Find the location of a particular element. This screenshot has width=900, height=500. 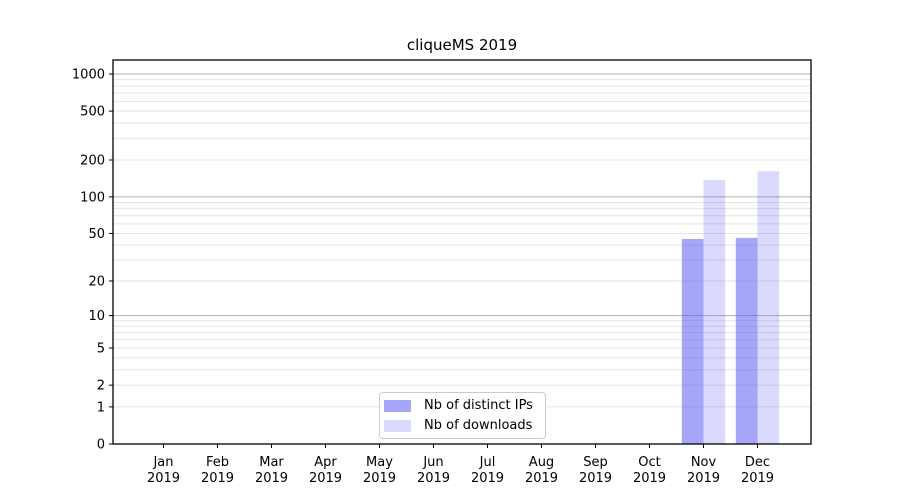

y-tick-label: 20 is located at coordinates (96, 281).